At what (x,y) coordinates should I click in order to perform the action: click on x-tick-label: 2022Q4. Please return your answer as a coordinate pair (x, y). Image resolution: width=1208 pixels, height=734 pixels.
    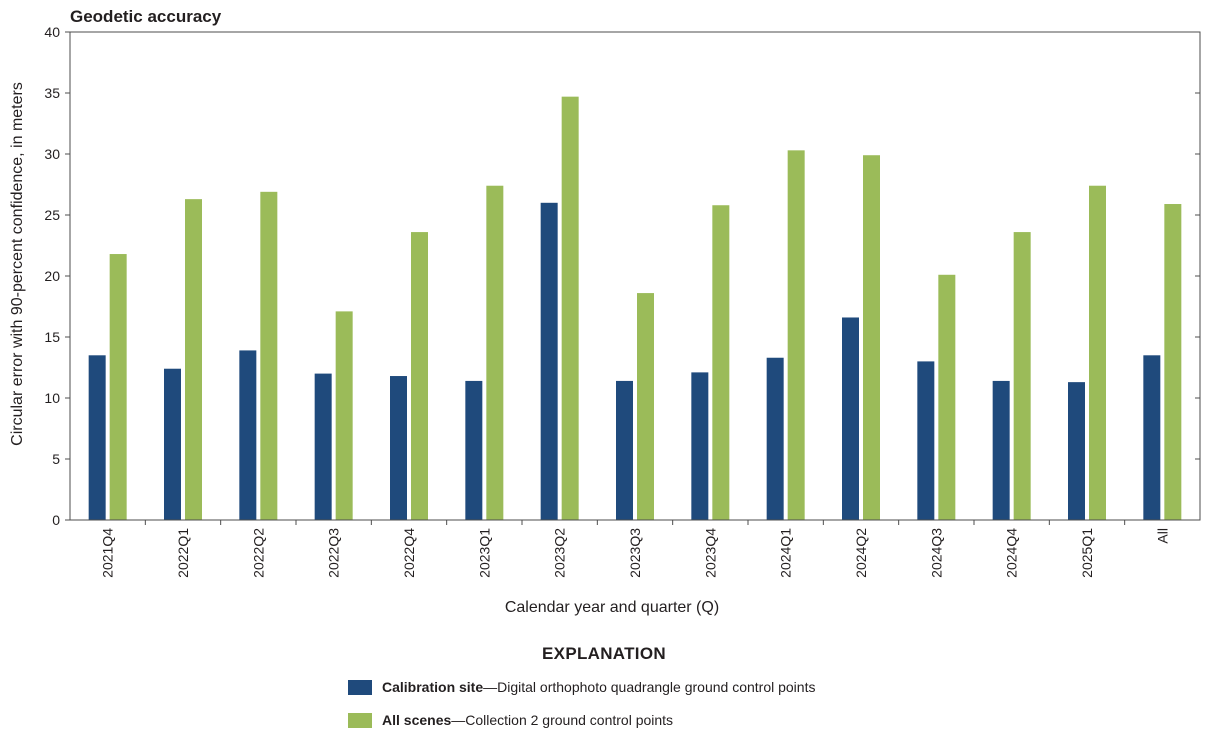
    Looking at the image, I should click on (409, 553).